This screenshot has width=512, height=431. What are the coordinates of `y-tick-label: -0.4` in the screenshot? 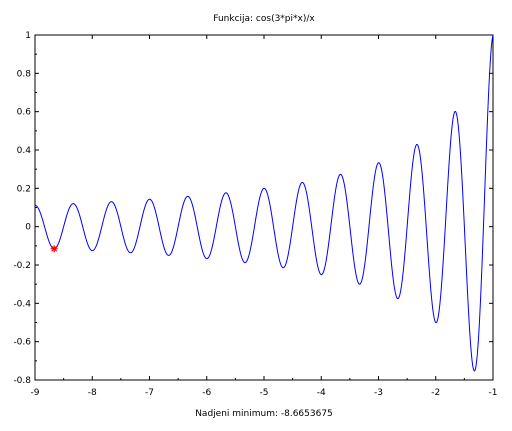 It's located at (22, 304).